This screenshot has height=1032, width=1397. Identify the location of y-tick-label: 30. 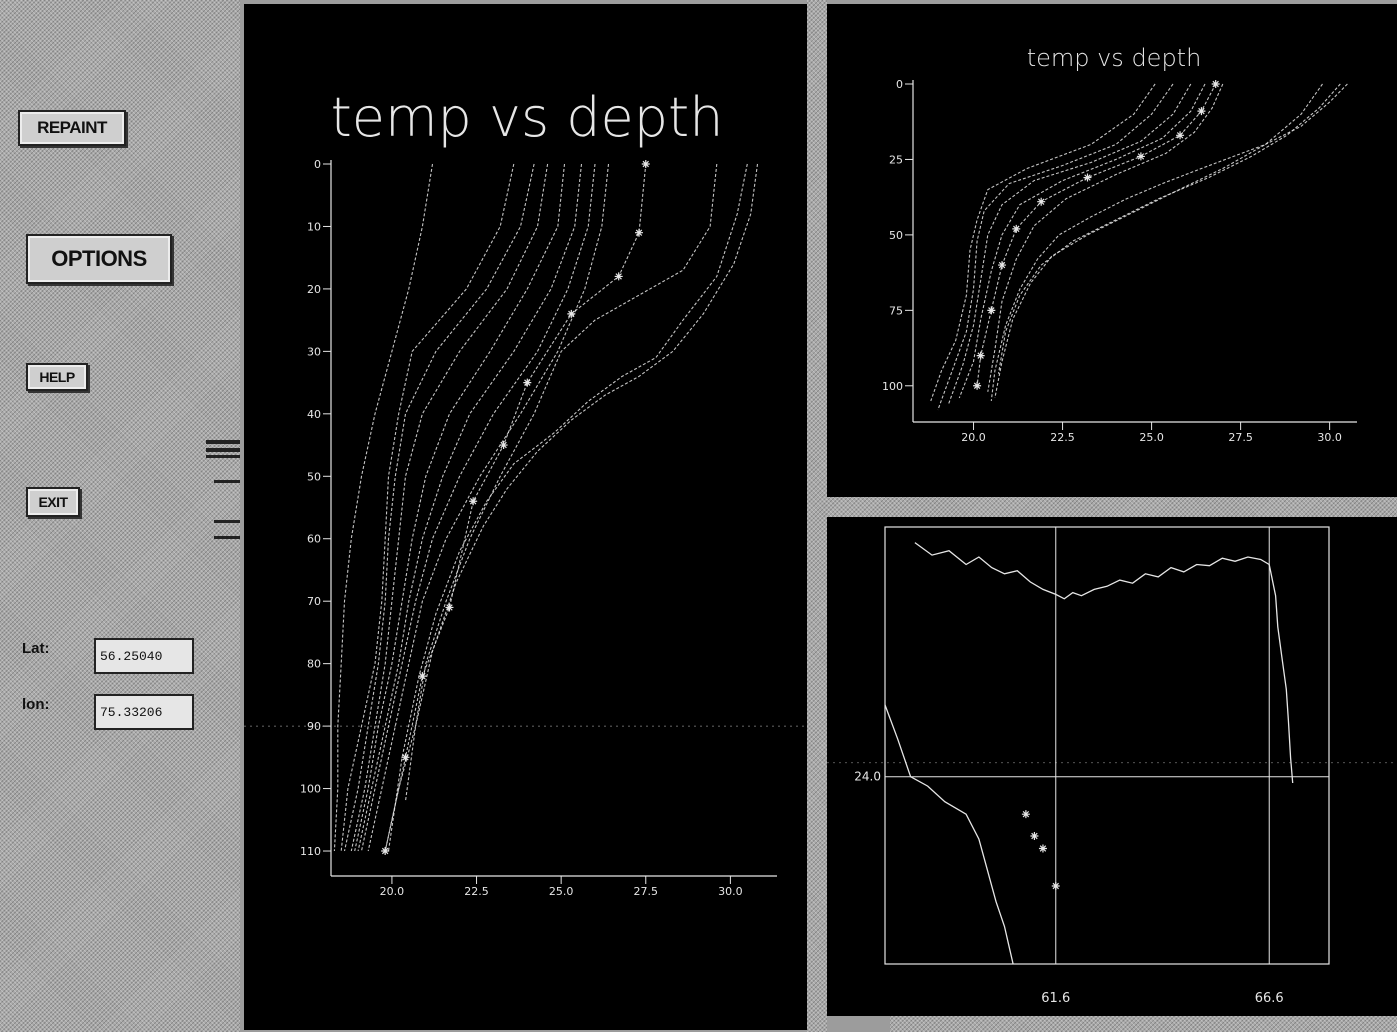
(314, 351).